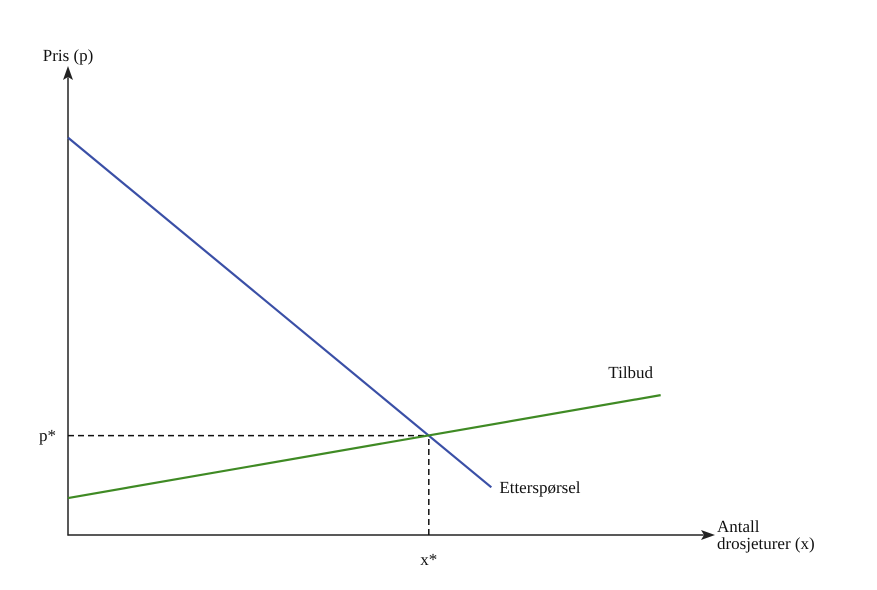 This screenshot has width=877, height=590. Describe the element at coordinates (540, 487) in the screenshot. I see `series-label: Etterspørsel` at that location.